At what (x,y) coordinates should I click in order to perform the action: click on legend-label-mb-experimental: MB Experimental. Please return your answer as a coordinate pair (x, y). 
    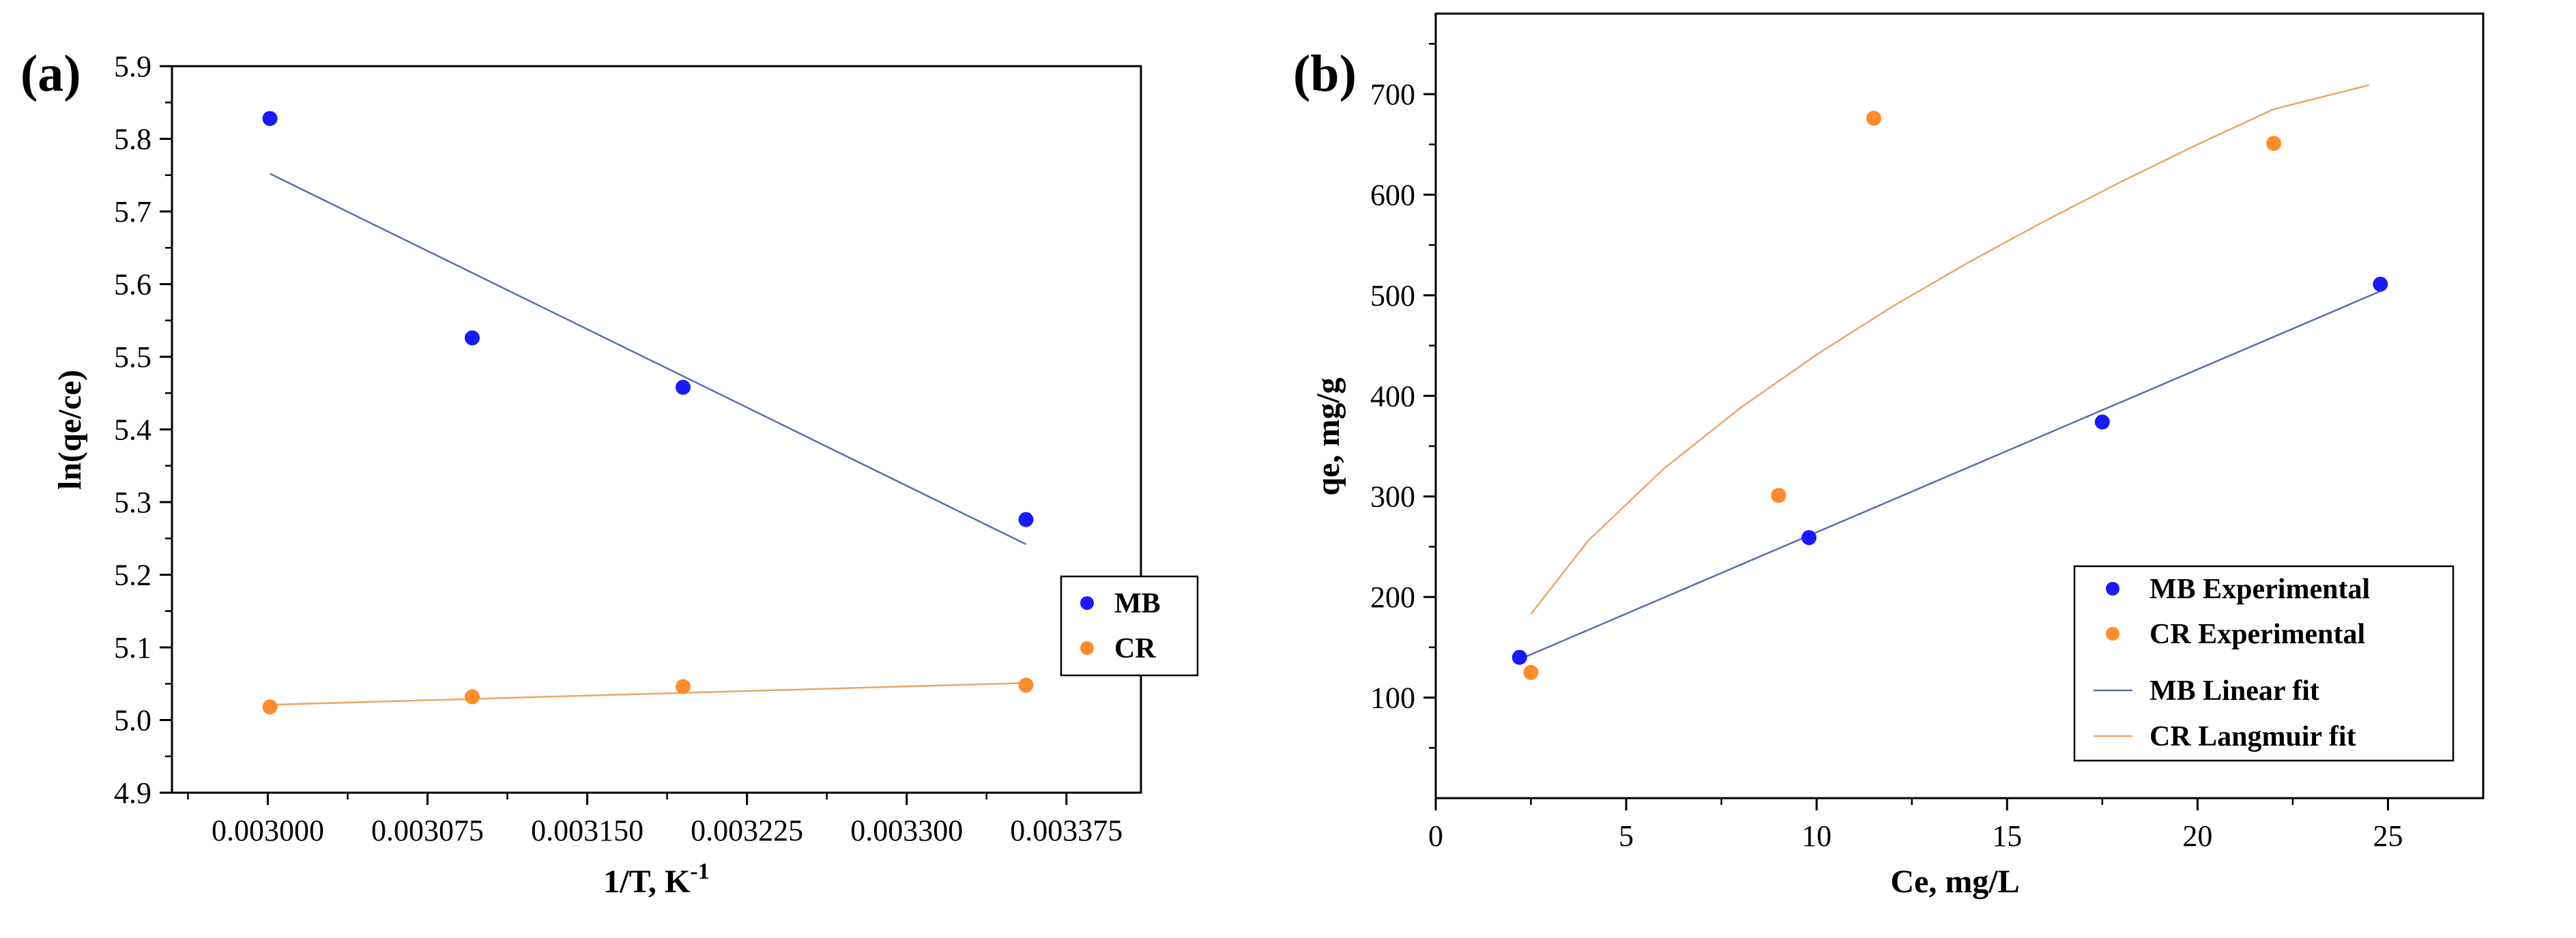
    Looking at the image, I should click on (2260, 589).